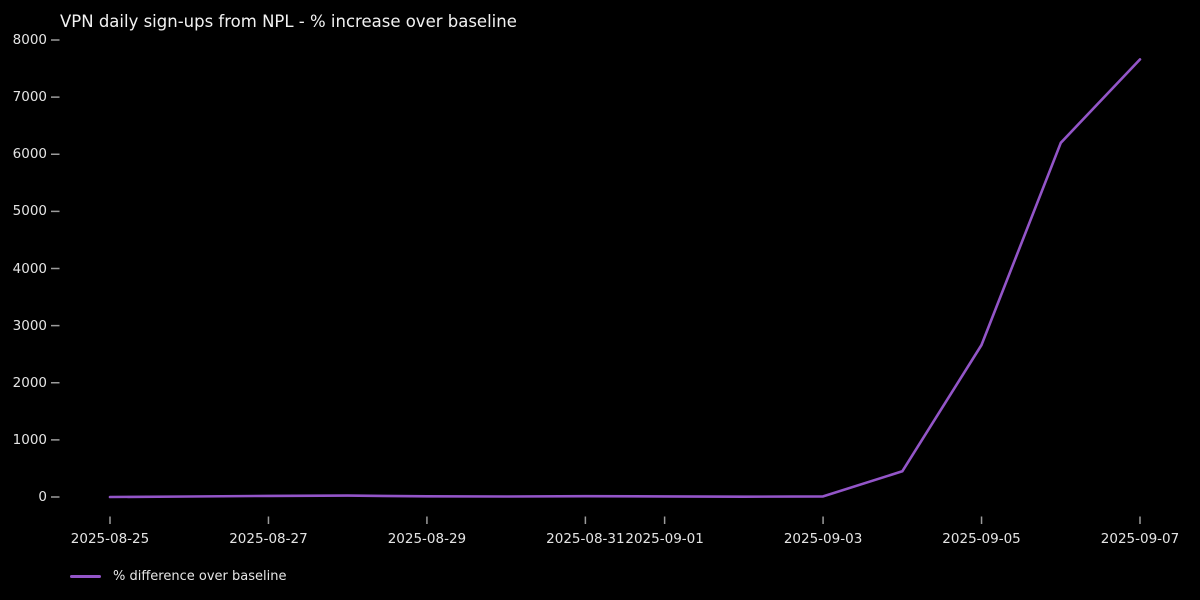 The width and height of the screenshot is (1200, 600). What do you see at coordinates (664, 539) in the screenshot?
I see `x-tick-label: 2025-09-01` at bounding box center [664, 539].